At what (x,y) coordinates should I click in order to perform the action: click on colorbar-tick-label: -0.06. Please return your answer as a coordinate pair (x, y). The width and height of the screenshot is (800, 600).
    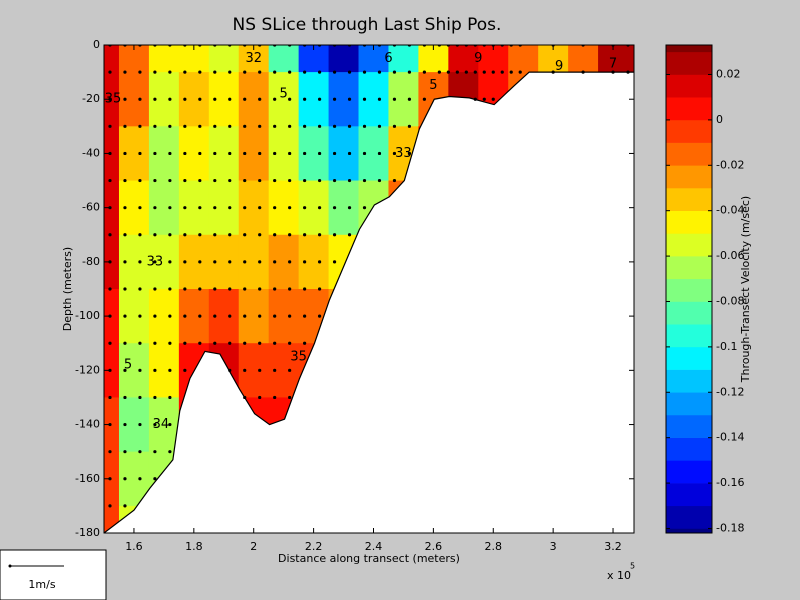
    Looking at the image, I should click on (730, 255).